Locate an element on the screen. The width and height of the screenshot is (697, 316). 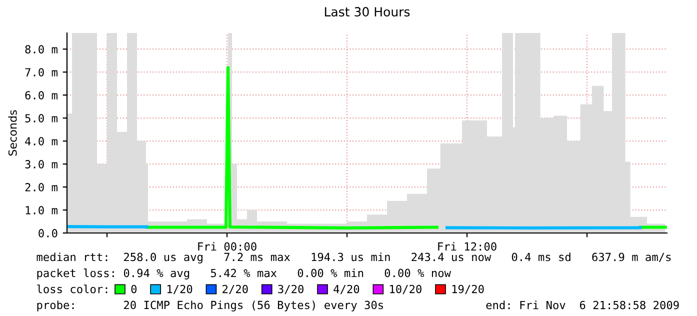
y-tick-label: 0.0 is located at coordinates (48, 233).